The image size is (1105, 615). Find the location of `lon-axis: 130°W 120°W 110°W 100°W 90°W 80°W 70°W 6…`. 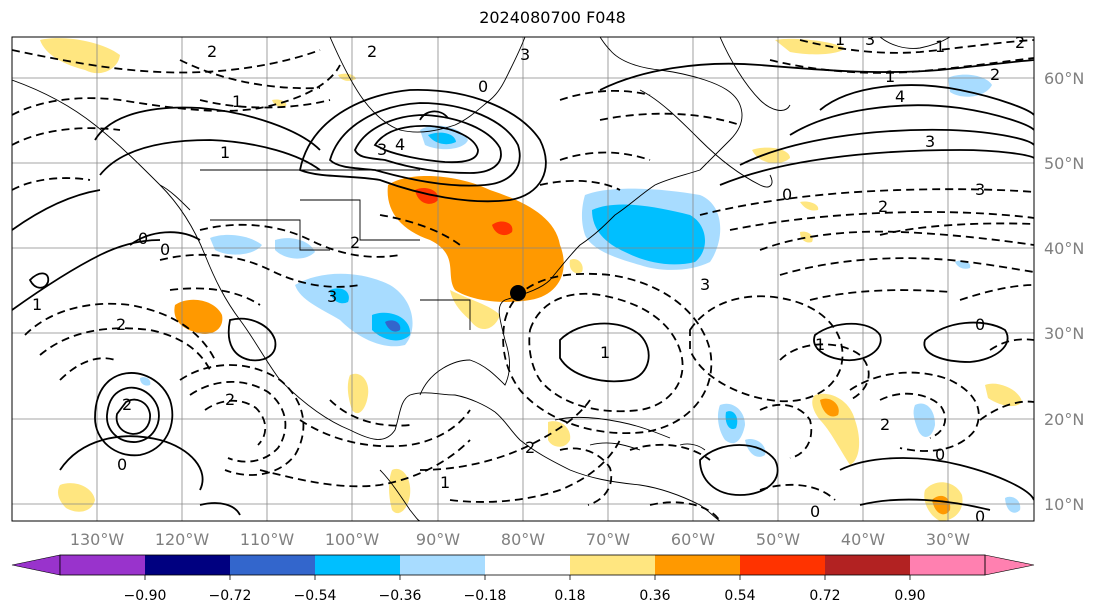

lon-axis: 130°W 120°W 110°W 100°W 90°W 80°W 70°W 6… is located at coordinates (520, 539).